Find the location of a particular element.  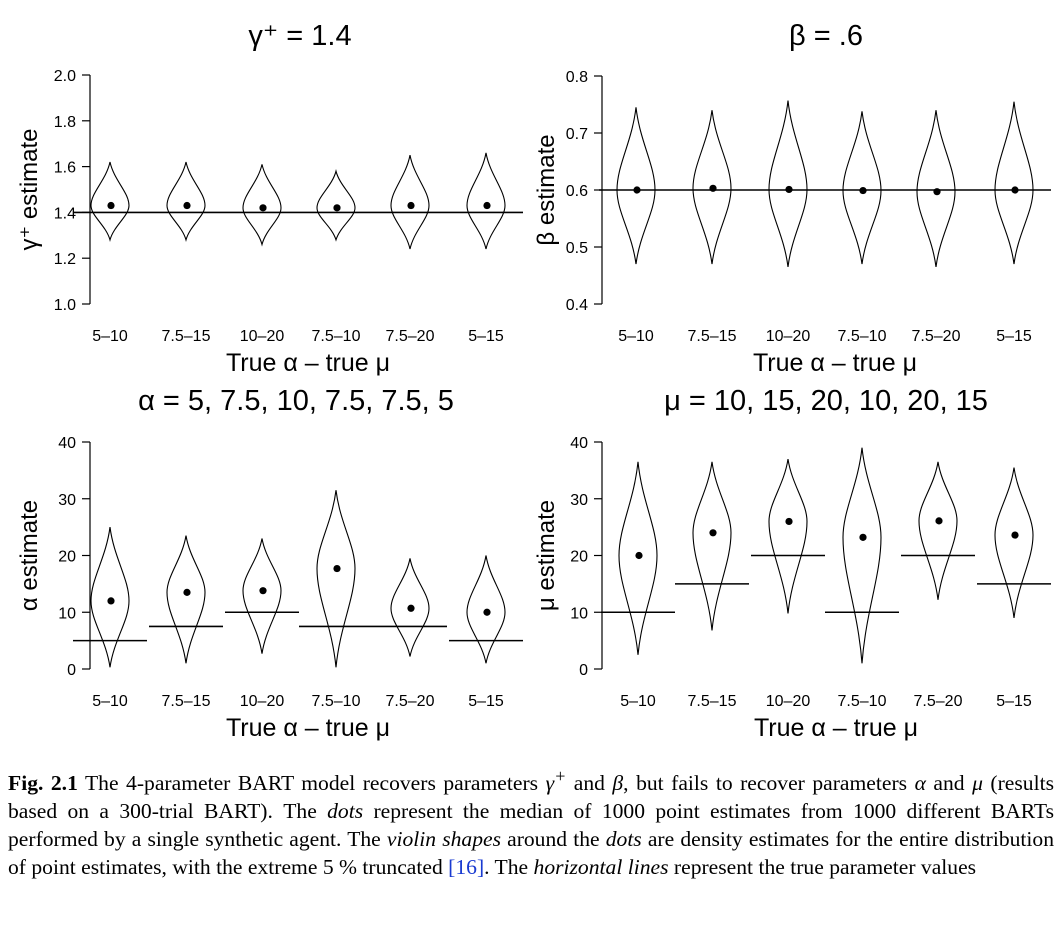

y-tick-label: 0.4 is located at coordinates (577, 305).